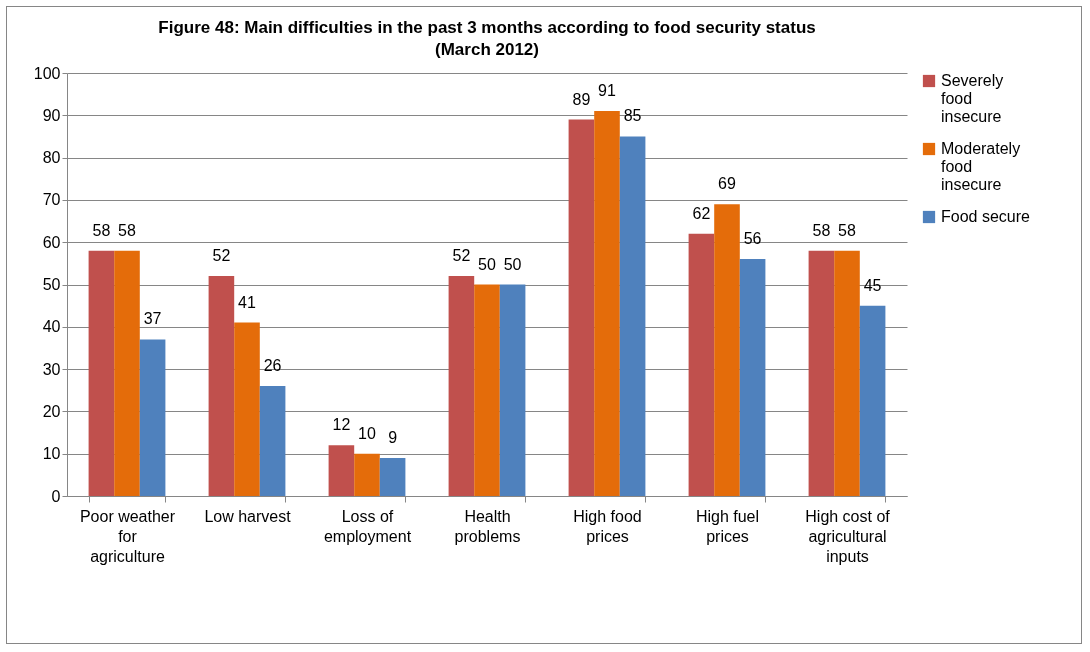 The width and height of the screenshot is (1090, 652). What do you see at coordinates (487, 526) in the screenshot?
I see `x-tick-label: Health problems` at bounding box center [487, 526].